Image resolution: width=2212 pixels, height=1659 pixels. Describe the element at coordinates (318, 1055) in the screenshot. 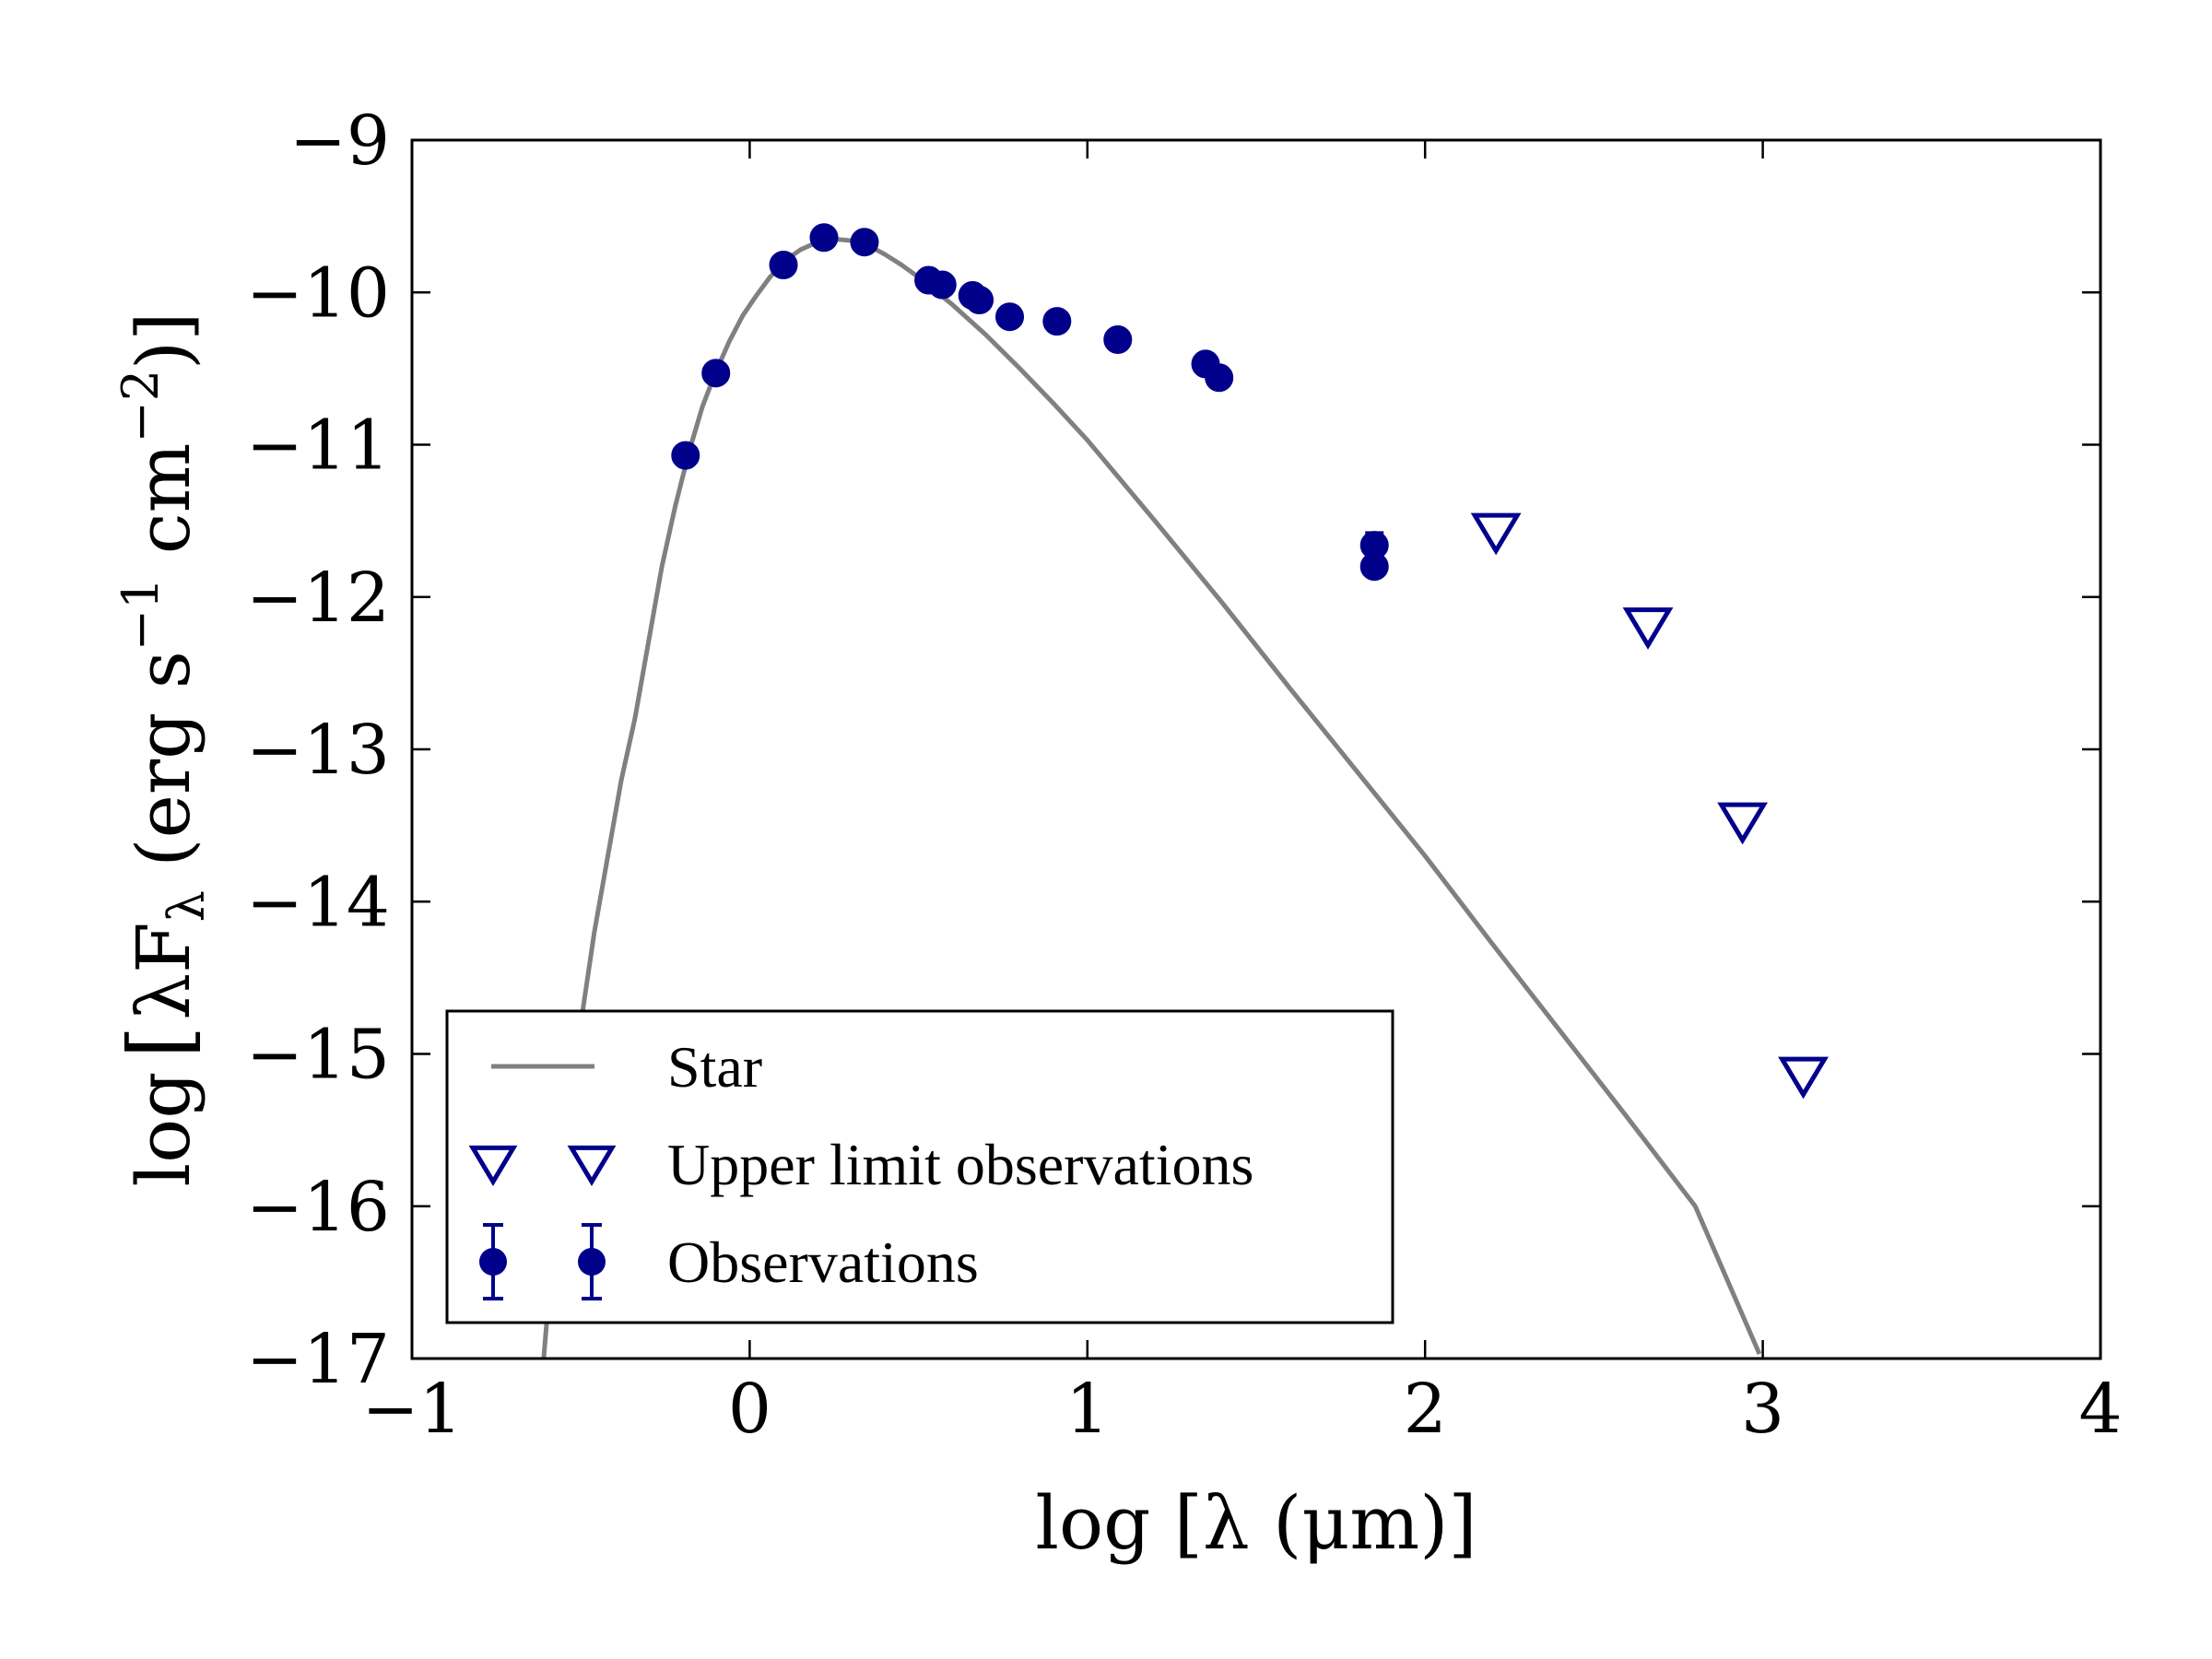

I see `y-tick-label: −15` at that location.